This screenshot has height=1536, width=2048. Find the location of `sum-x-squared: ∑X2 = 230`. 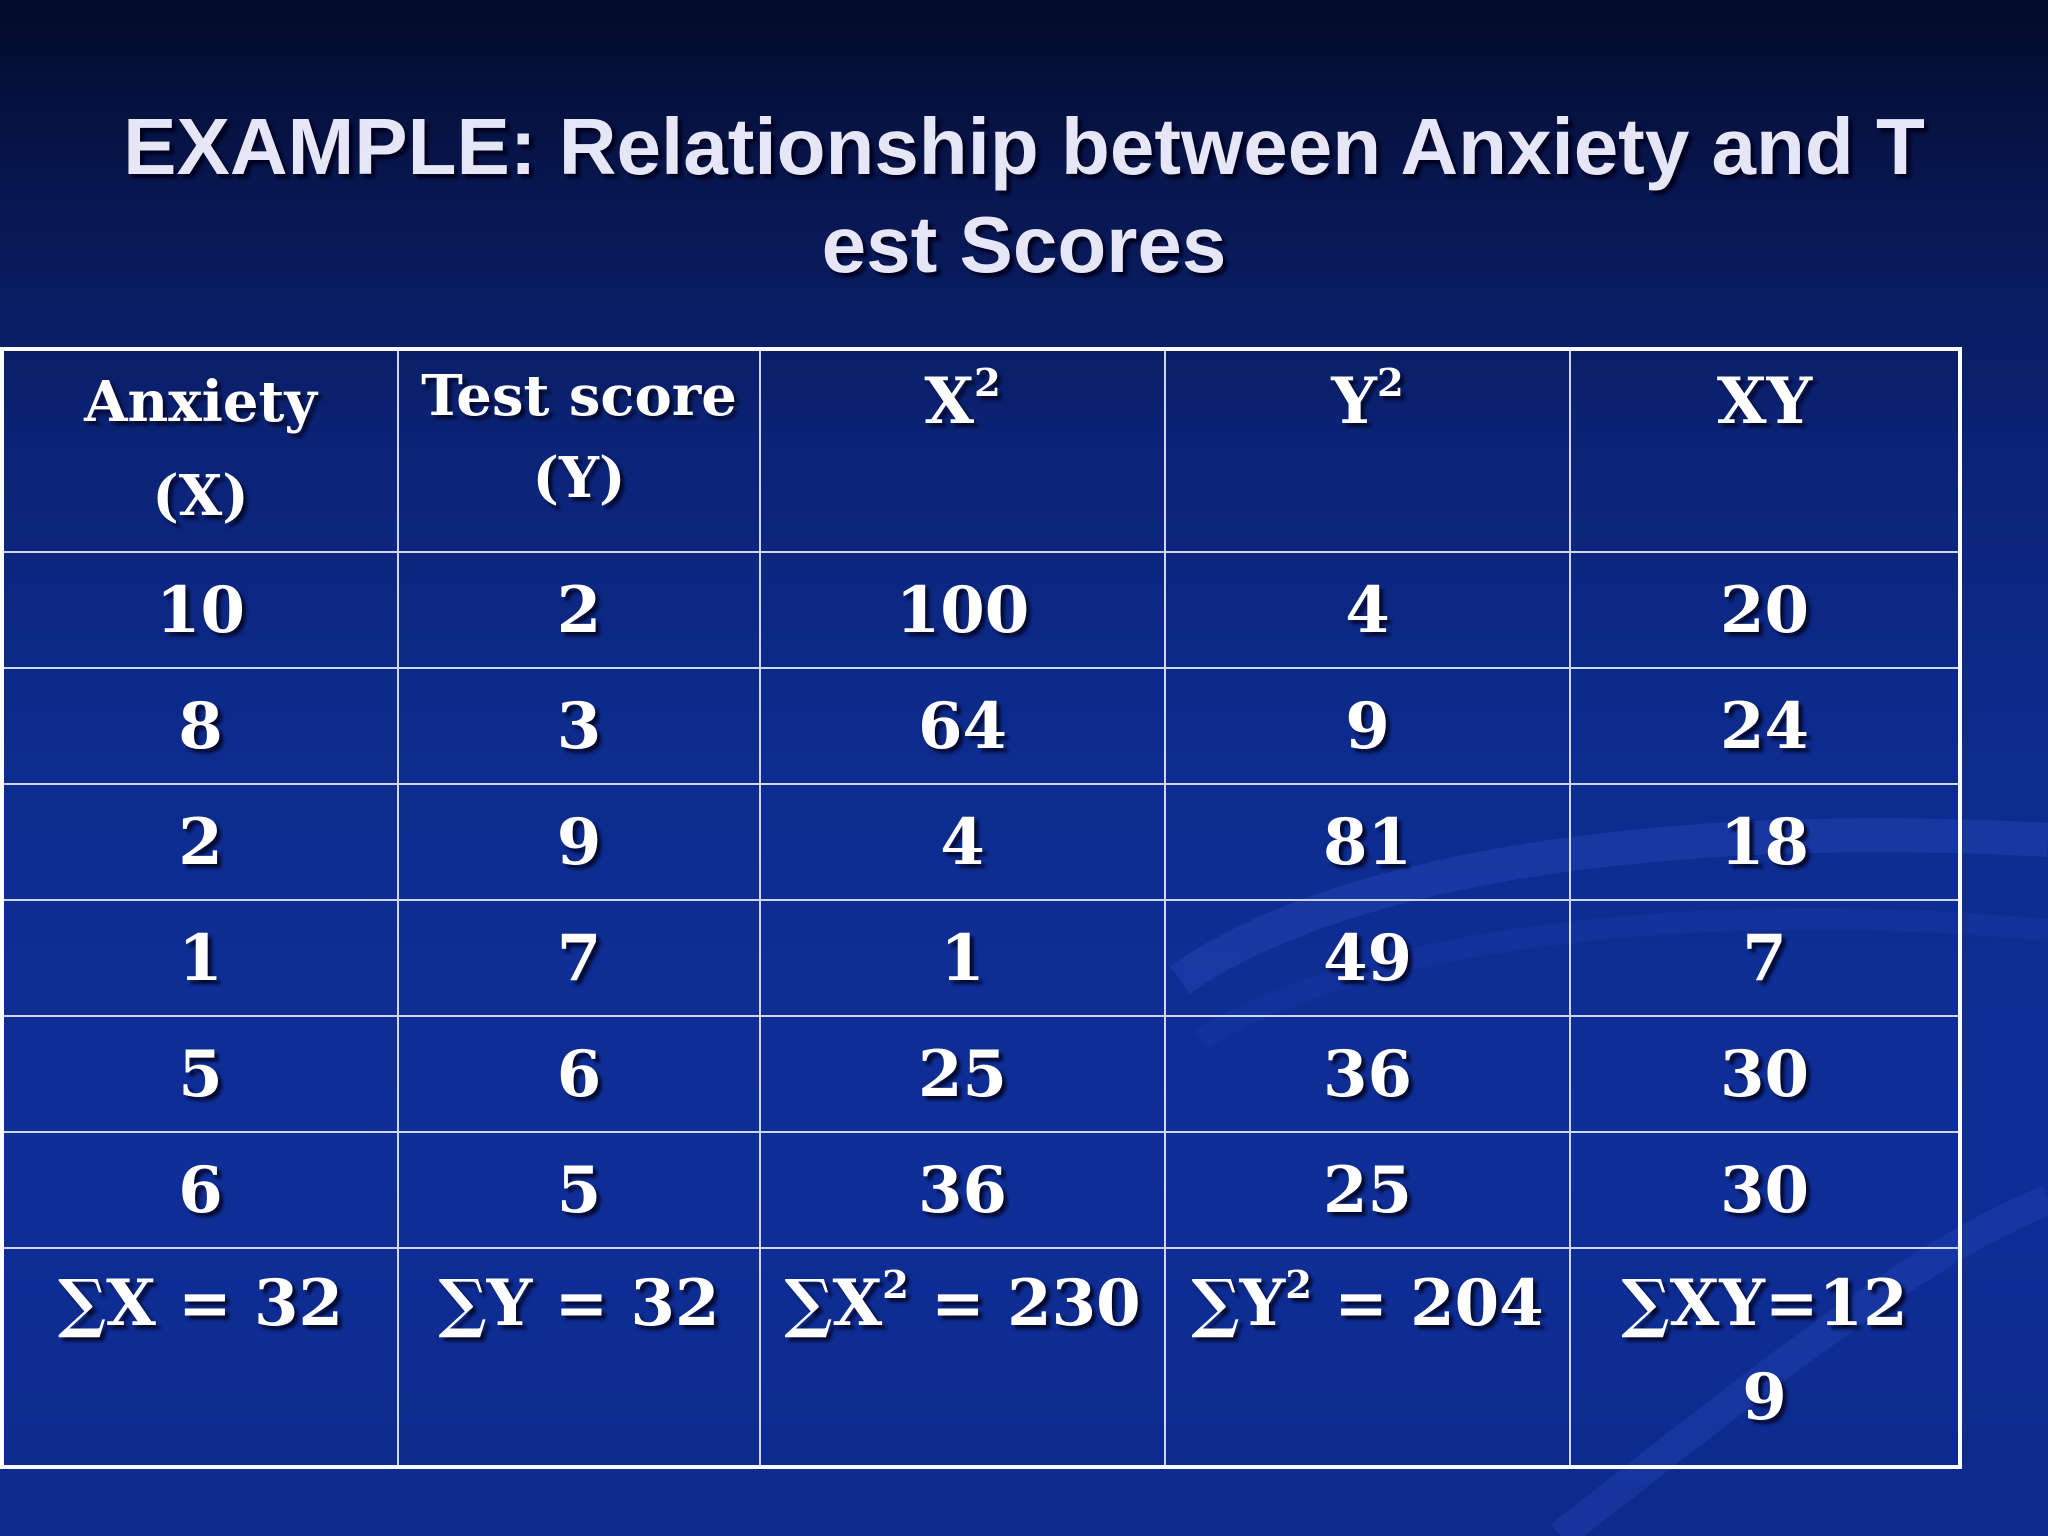

sum-x-squared: ∑X2 = 230 is located at coordinates (962, 1357).